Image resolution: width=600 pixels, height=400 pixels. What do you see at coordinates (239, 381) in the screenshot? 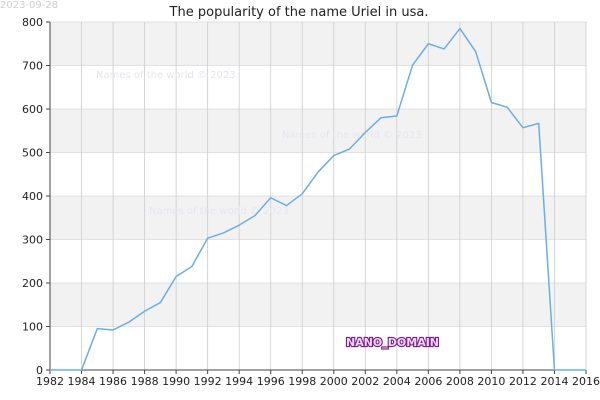
I see `x-tick-label-1994: 1994` at bounding box center [239, 381].